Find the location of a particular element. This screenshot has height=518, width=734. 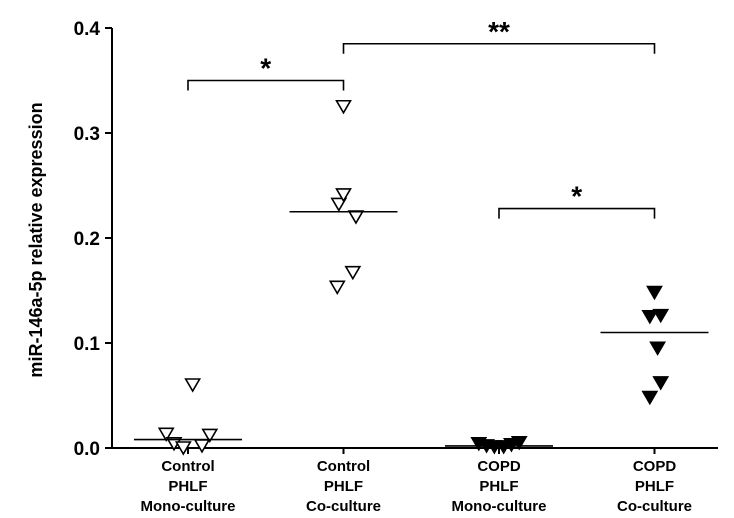

significance-label: ** is located at coordinates (499, 31).